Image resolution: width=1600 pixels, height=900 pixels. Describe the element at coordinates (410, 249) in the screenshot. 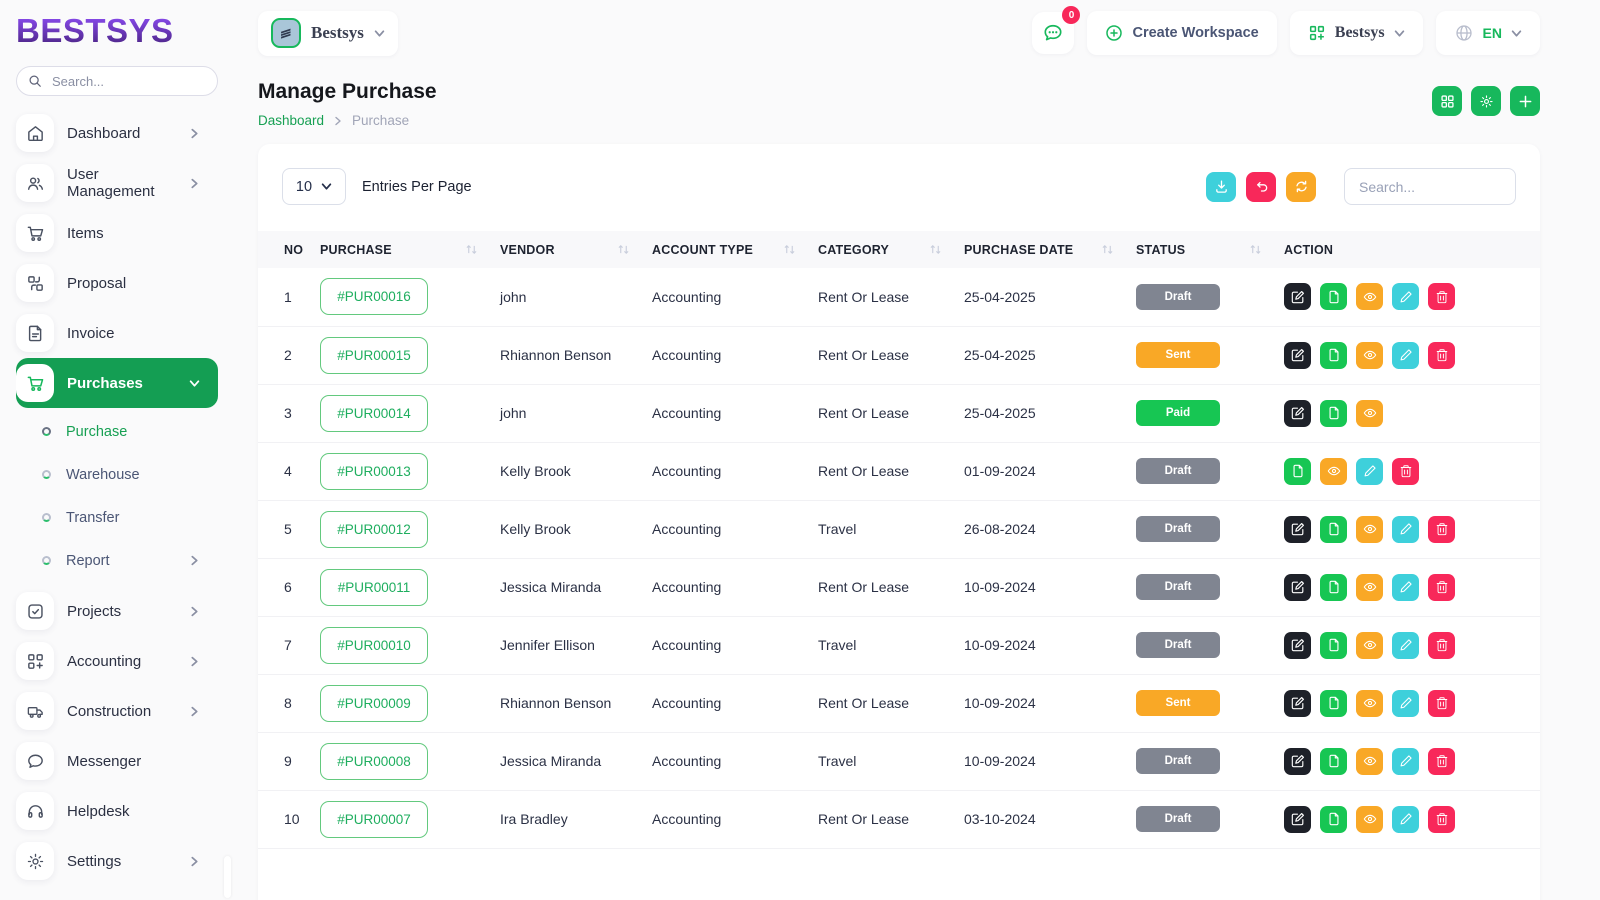

I see `col-purchase: PURCHASE` at that location.